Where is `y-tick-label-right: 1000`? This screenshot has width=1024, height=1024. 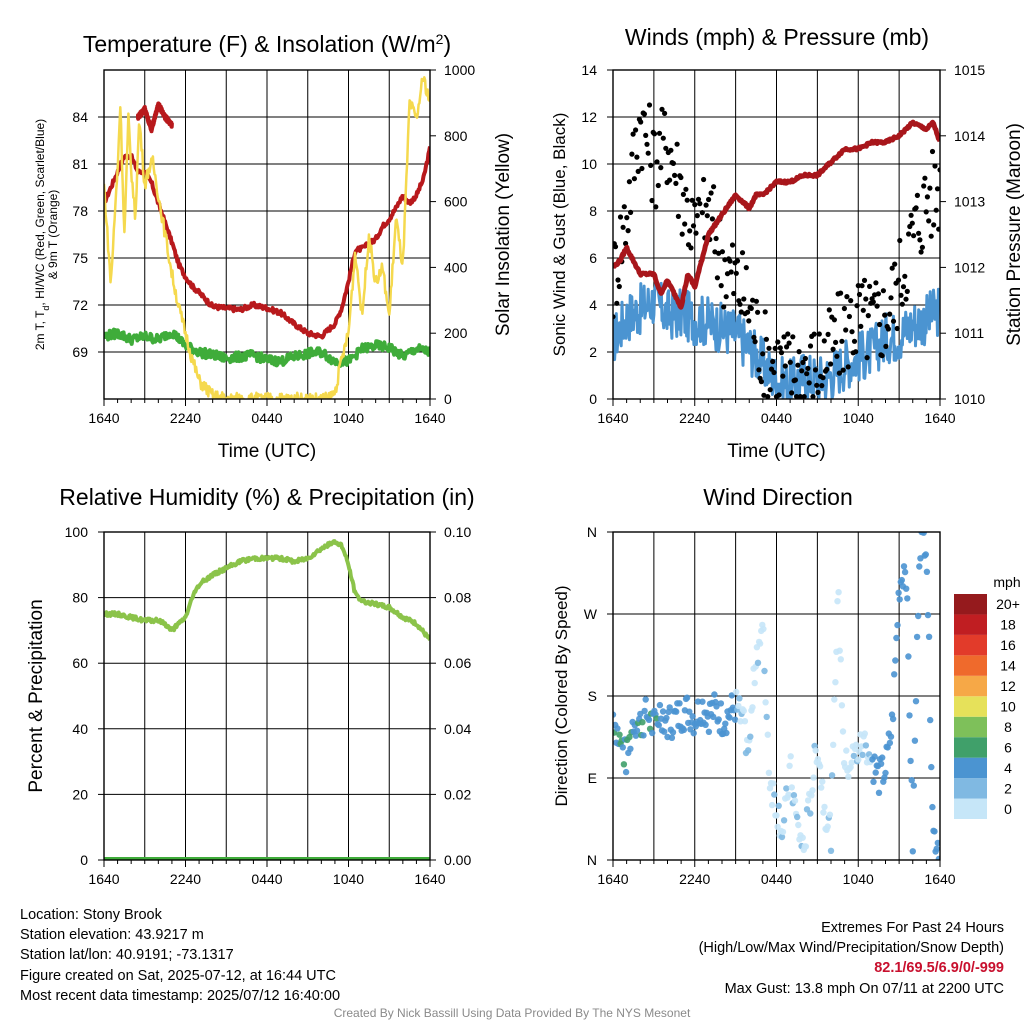 y-tick-label-right: 1000 is located at coordinates (459, 70).